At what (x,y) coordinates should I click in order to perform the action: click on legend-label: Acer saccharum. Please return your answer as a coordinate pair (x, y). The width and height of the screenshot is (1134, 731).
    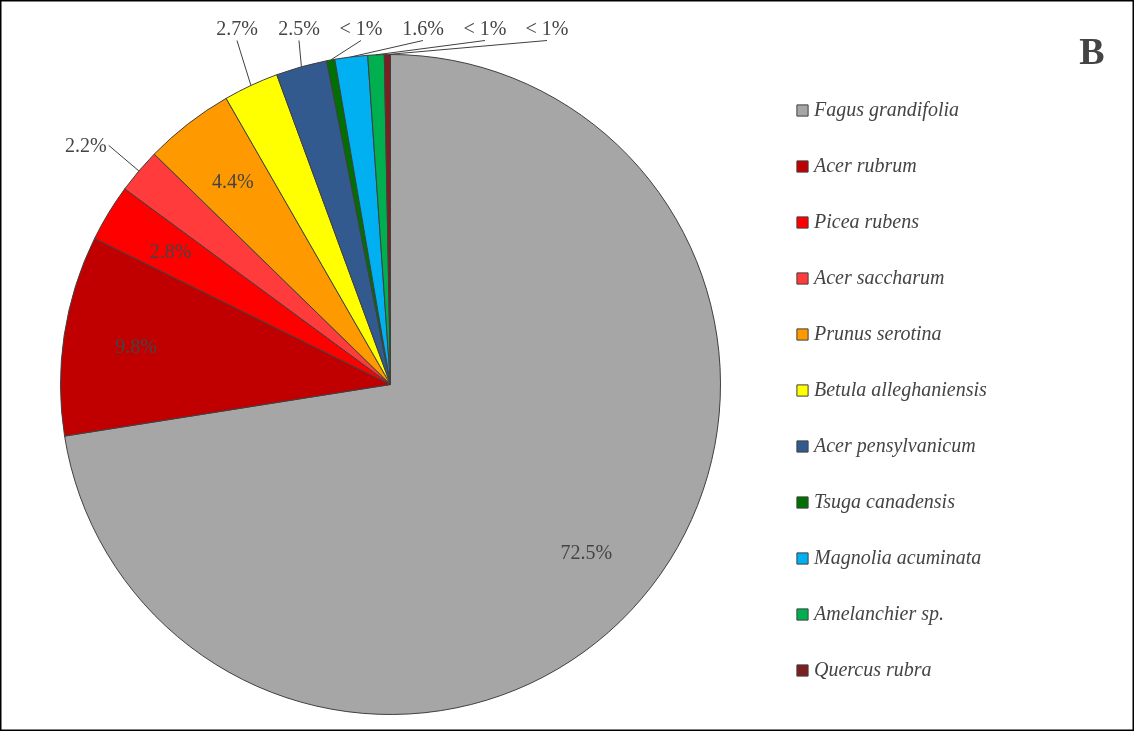
    Looking at the image, I should click on (879, 277).